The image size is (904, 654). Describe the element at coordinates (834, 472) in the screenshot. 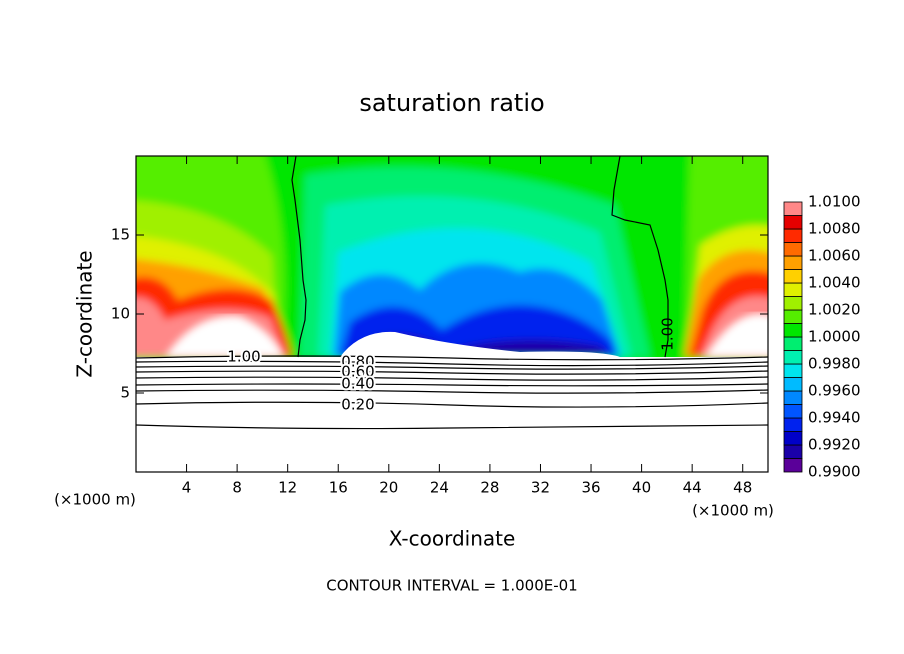

I see `colorbar-label: 0.9900` at that location.